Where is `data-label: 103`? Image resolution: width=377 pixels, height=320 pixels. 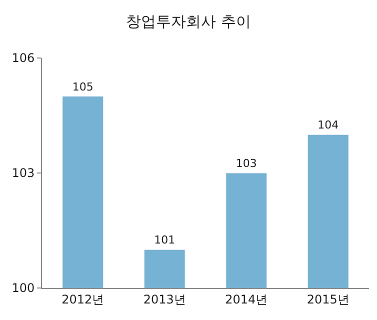 data-label: 103 is located at coordinates (246, 163).